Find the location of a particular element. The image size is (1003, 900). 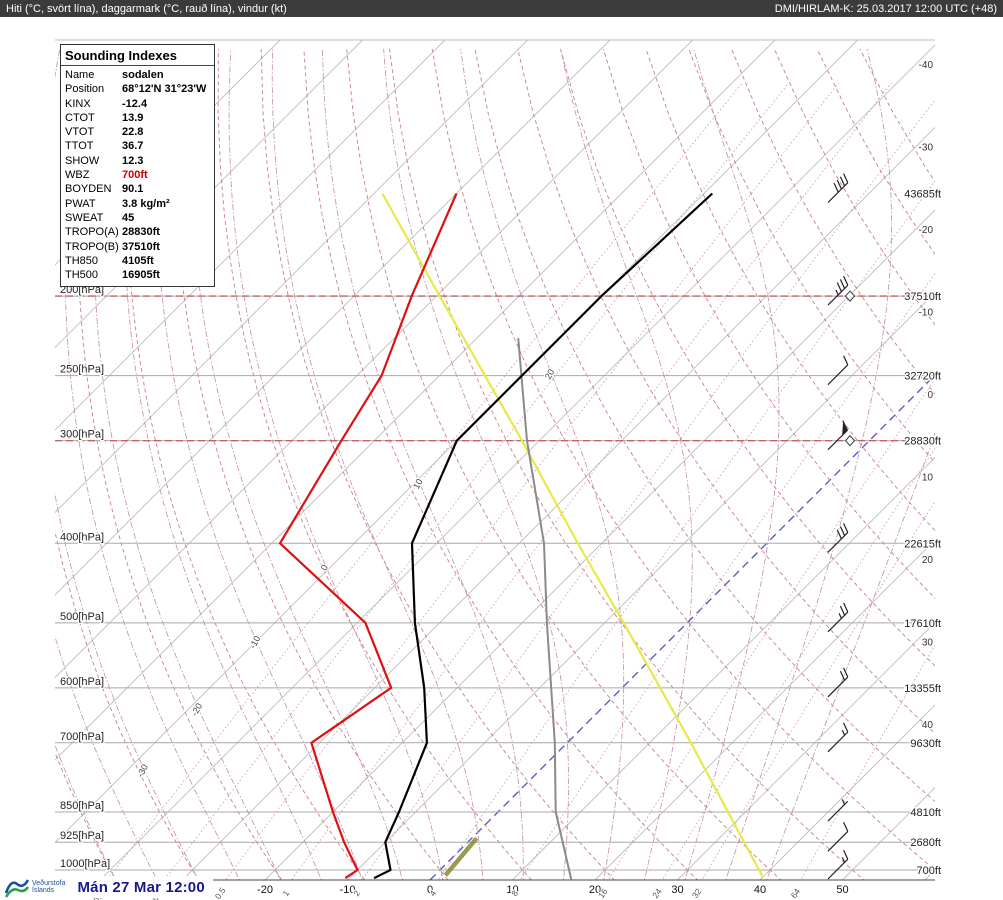

mixing-ratio-label: 0.5 is located at coordinates (220, 892).